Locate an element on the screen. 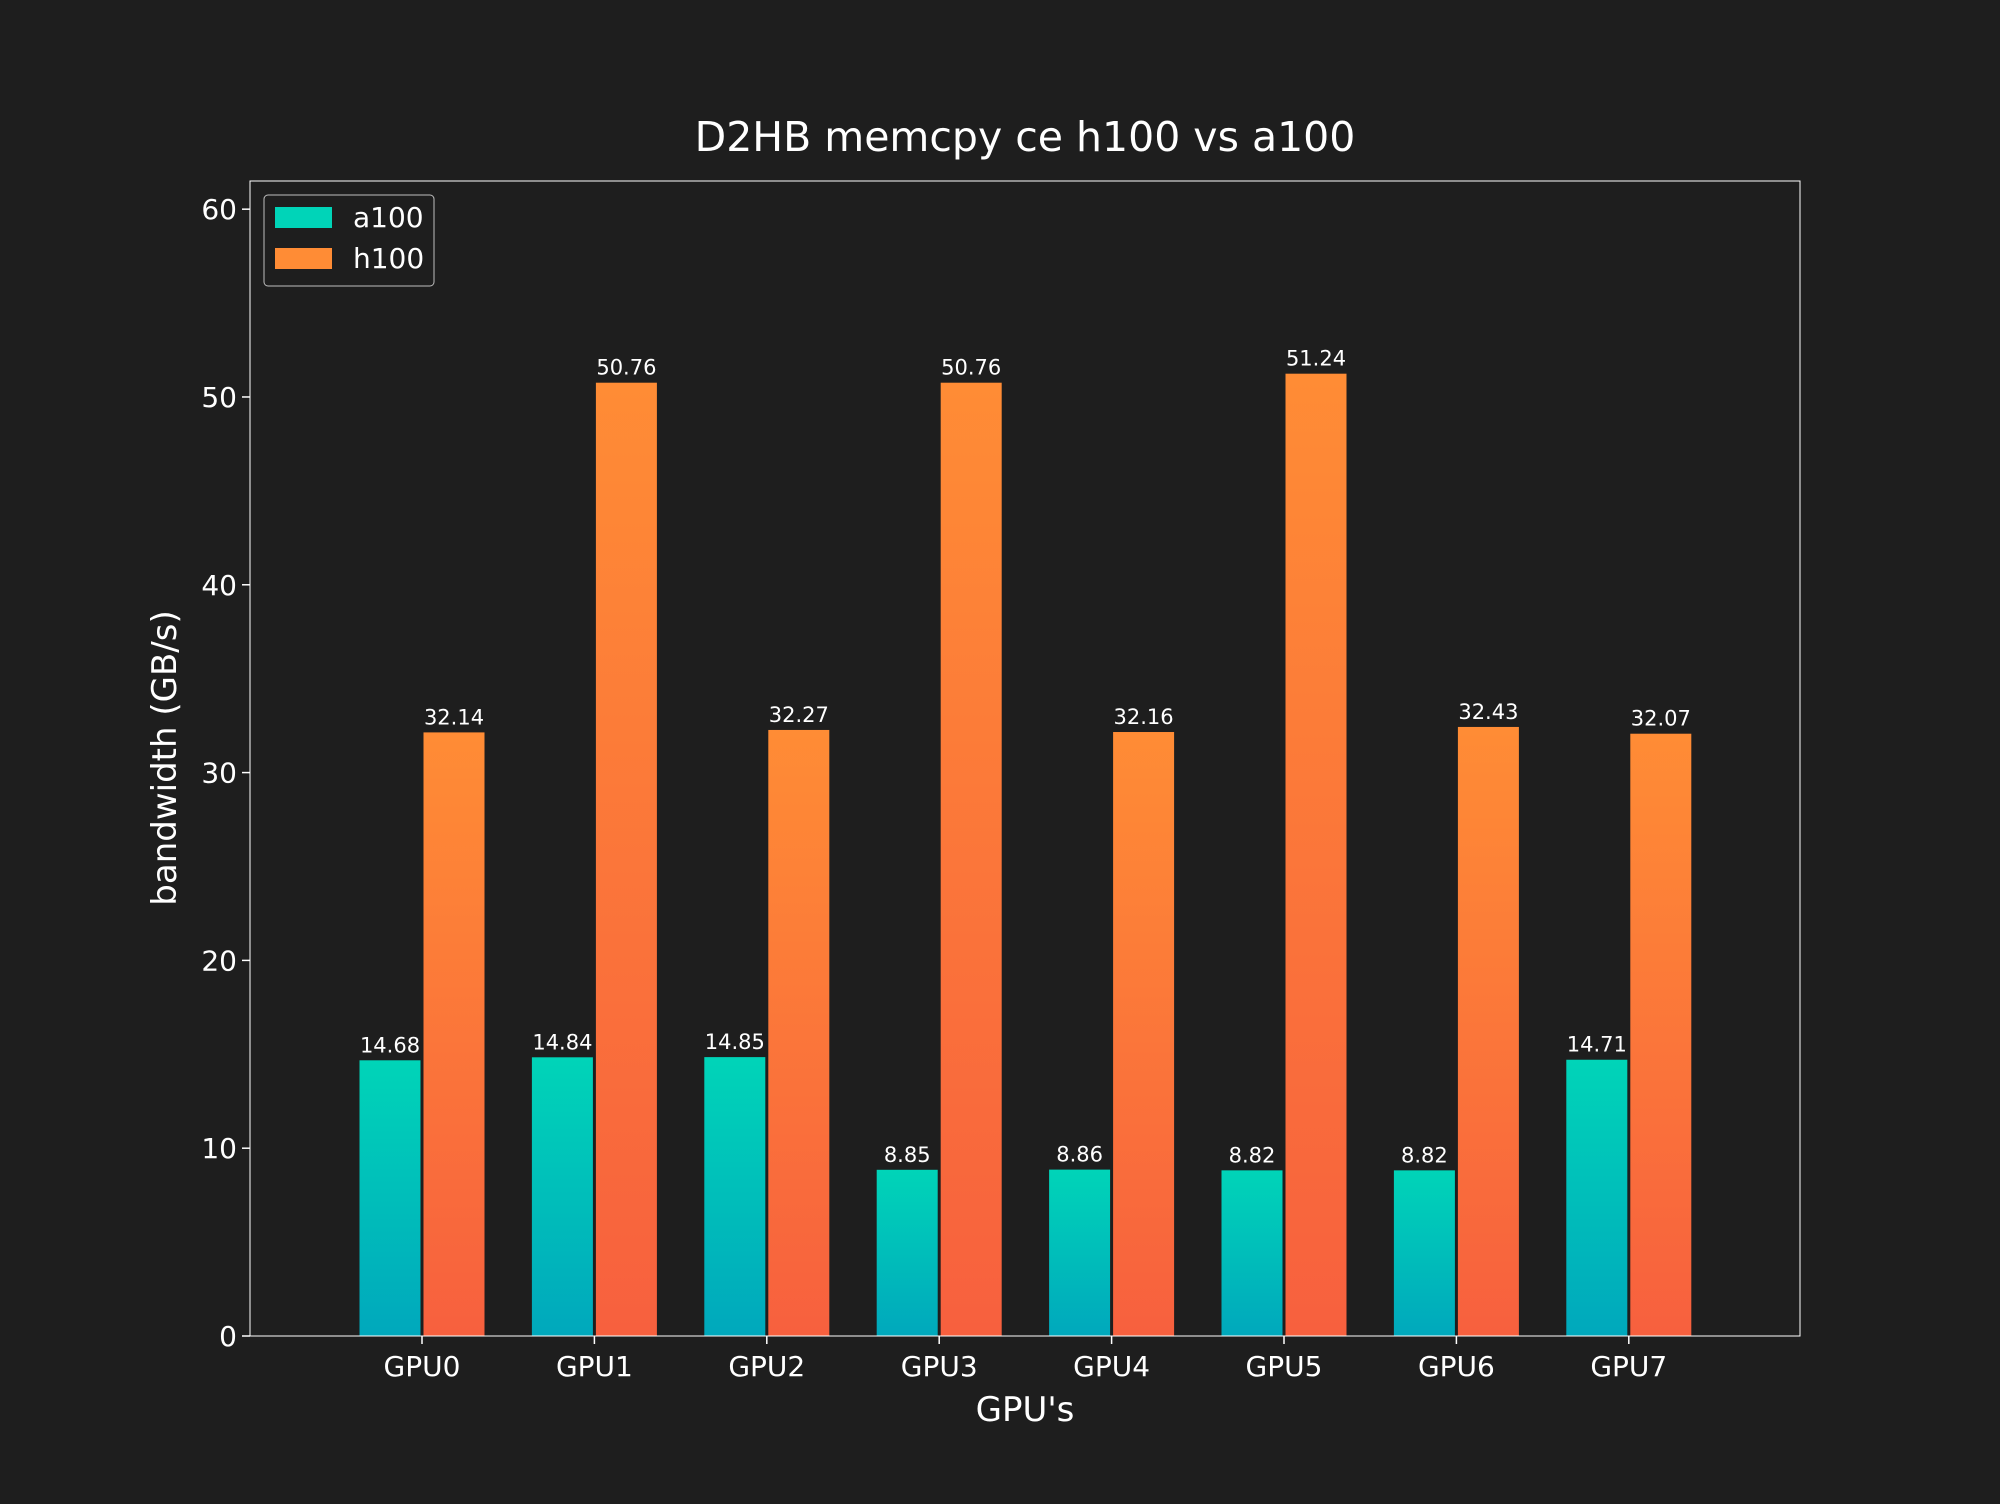  data-label-a100-gpu7: 14.71 is located at coordinates (1597, 1045).